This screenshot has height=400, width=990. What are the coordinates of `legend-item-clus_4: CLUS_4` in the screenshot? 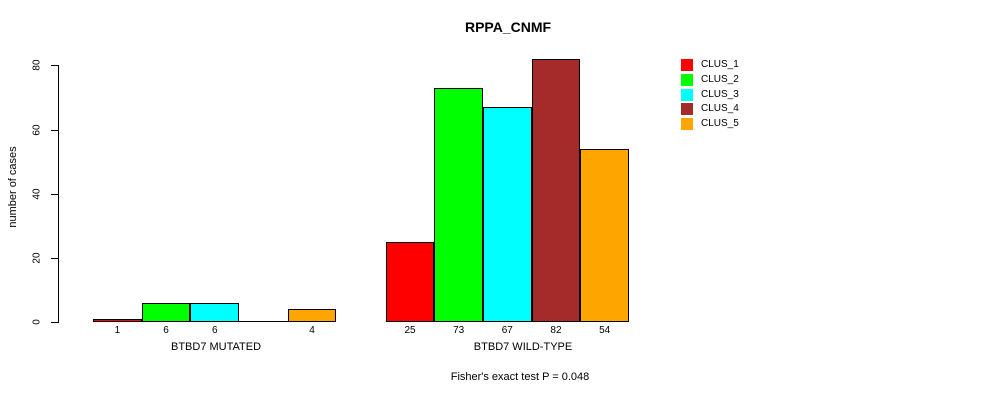 It's located at (710, 109).